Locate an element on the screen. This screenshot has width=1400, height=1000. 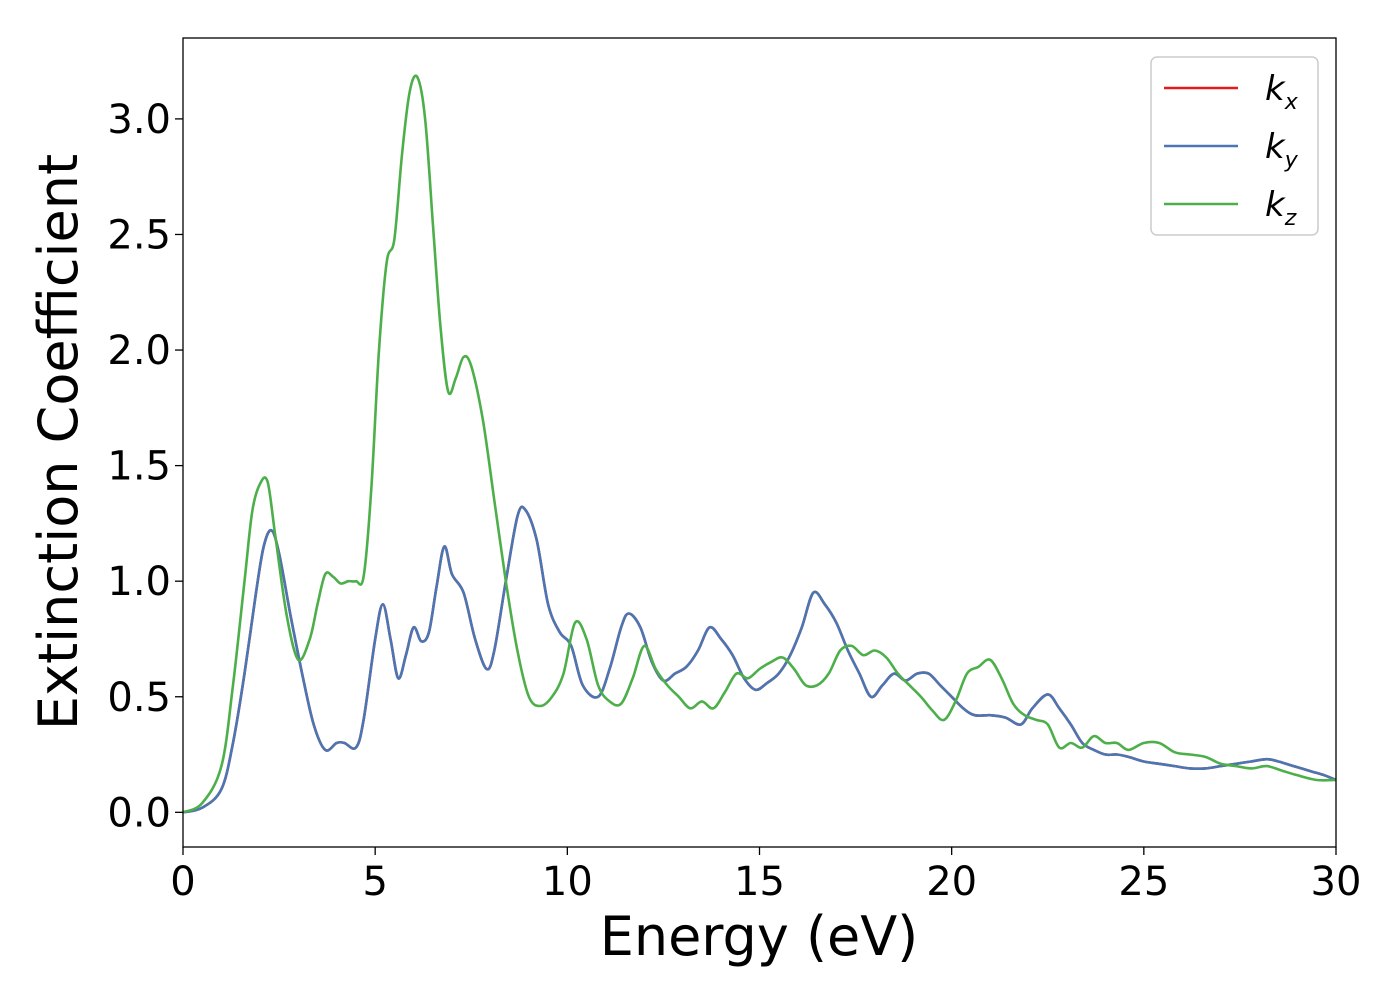
y-axis: 0.0 0.5 1.0 1.5 2.0 2.5 3.0 is located at coordinates (145, 466).